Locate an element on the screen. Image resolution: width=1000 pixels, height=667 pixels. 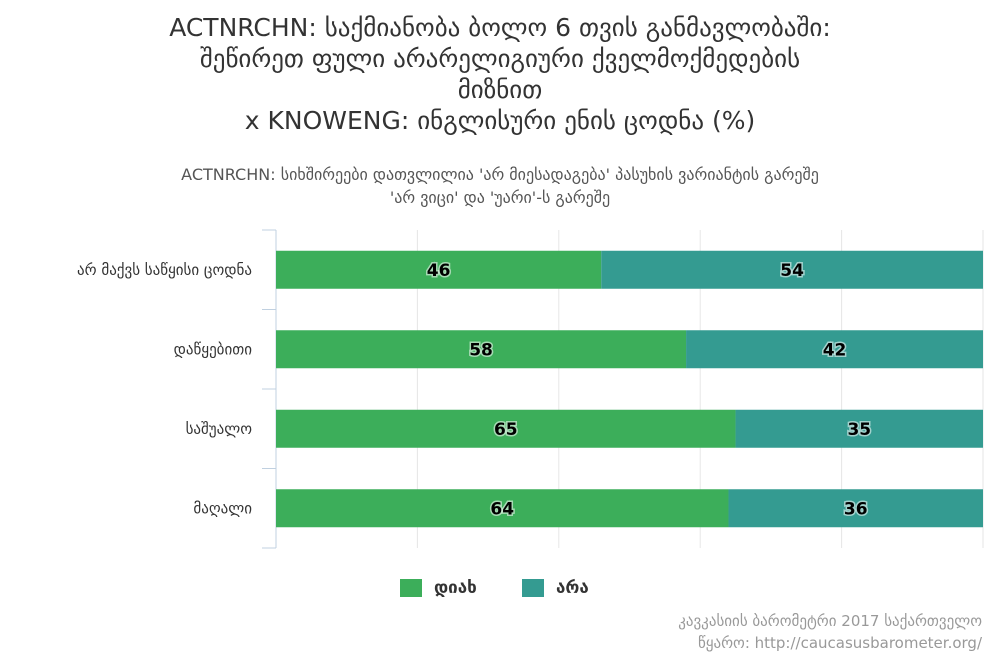
legend-item: დიახ is located at coordinates (438, 588).